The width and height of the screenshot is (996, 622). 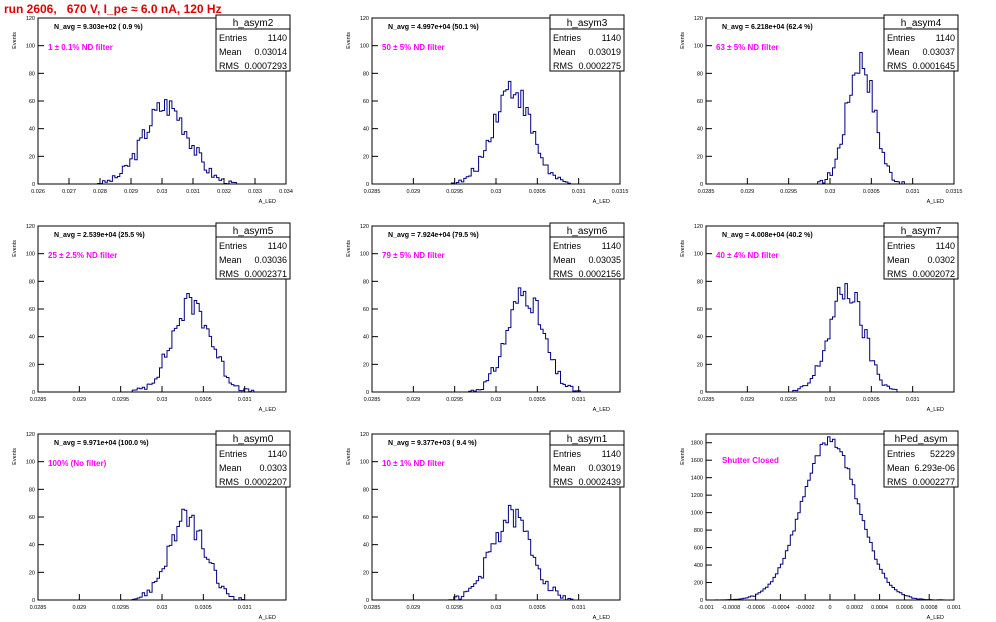 What do you see at coordinates (942, 454) in the screenshot?
I see `stats-value: 52229` at bounding box center [942, 454].